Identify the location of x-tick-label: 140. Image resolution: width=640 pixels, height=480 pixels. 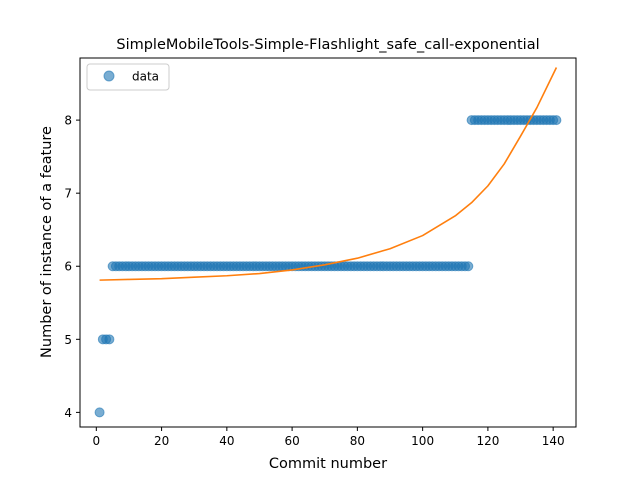
(553, 441).